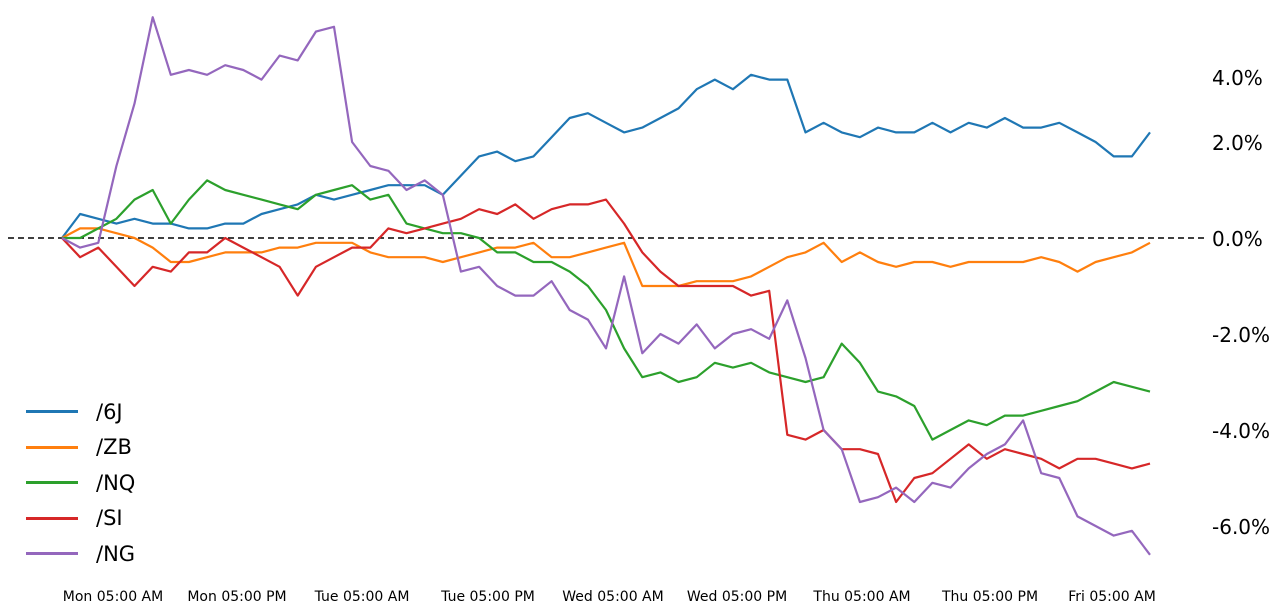 This screenshot has width=1281, height=612. I want to click on legend-item-nq: /NQ, so click(80, 483).